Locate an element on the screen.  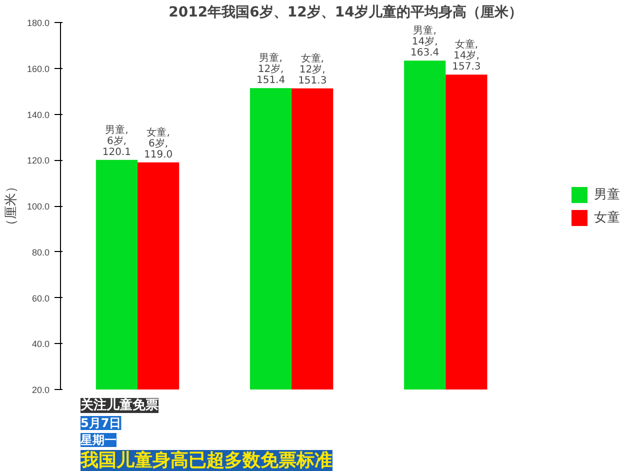
data-label: 男童, 14岁, 163.4 is located at coordinates (425, 41).